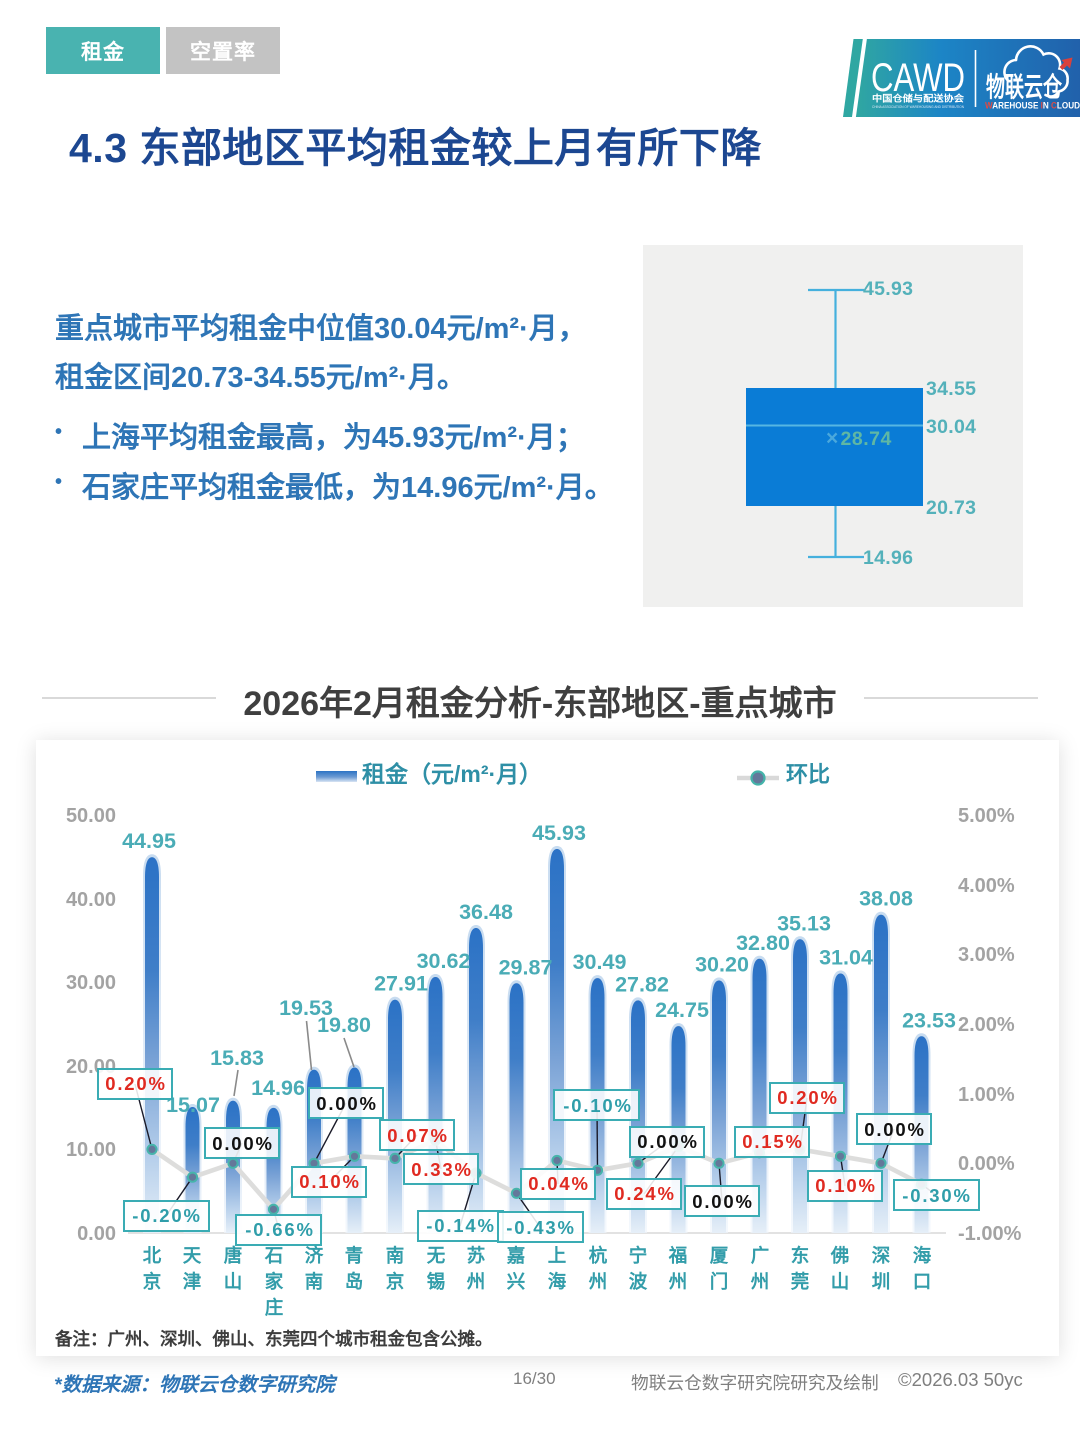  What do you see at coordinates (951, 508) in the screenshot?
I see `svg-text: 20.73` at bounding box center [951, 508].